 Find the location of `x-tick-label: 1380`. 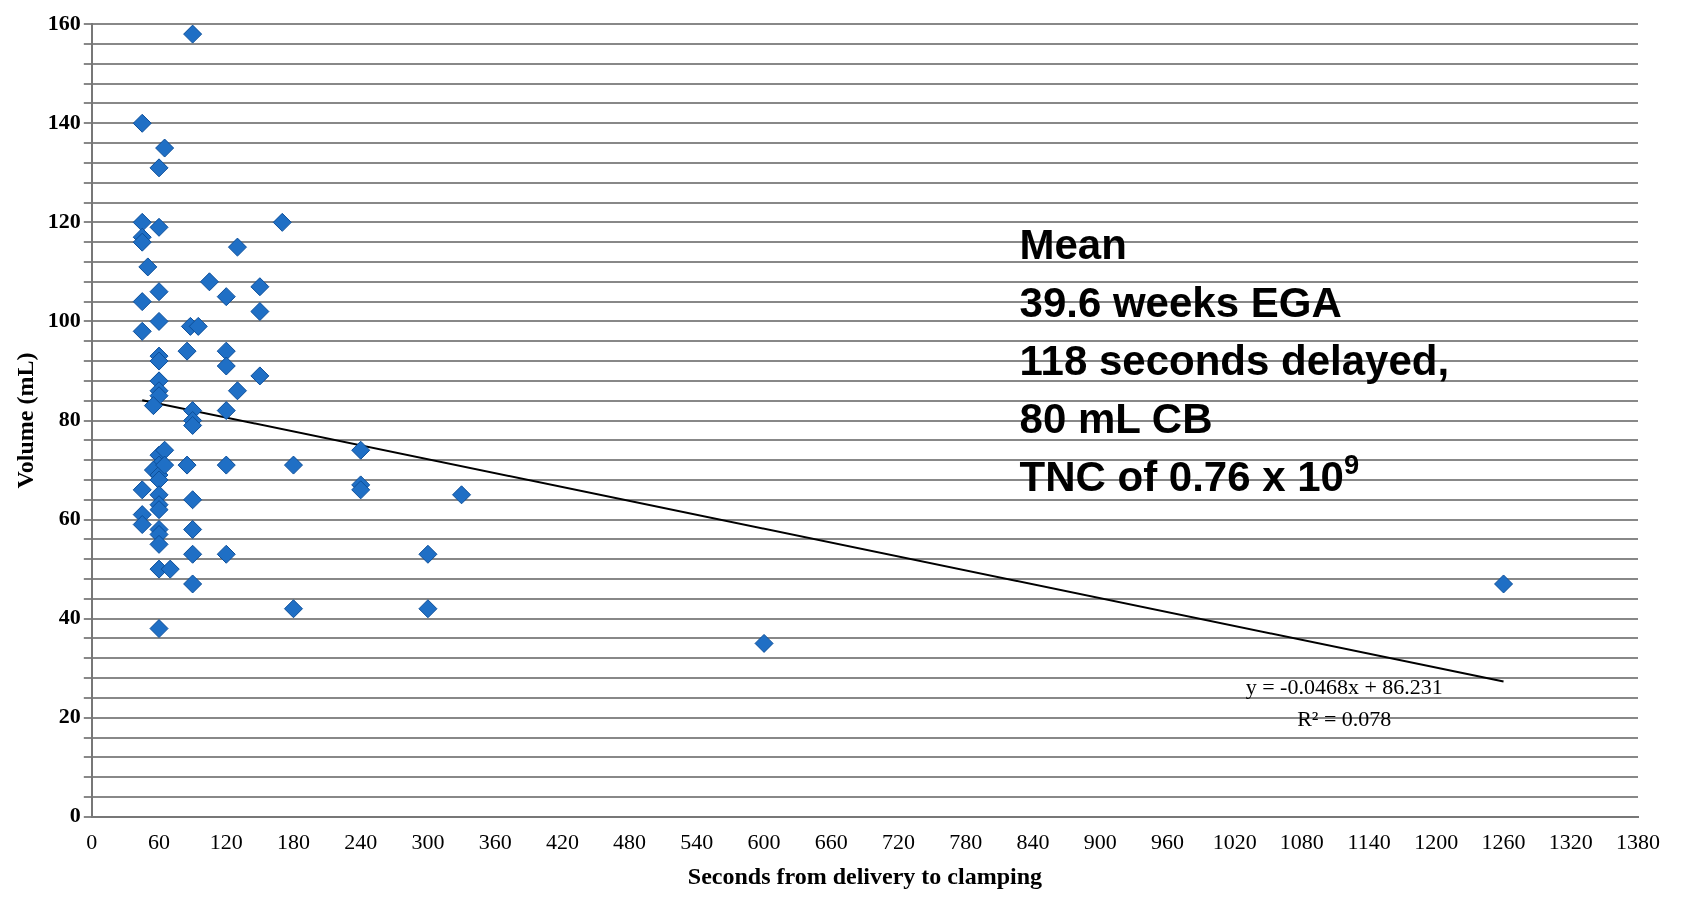

x-tick-label: 1380 is located at coordinates (1638, 841).